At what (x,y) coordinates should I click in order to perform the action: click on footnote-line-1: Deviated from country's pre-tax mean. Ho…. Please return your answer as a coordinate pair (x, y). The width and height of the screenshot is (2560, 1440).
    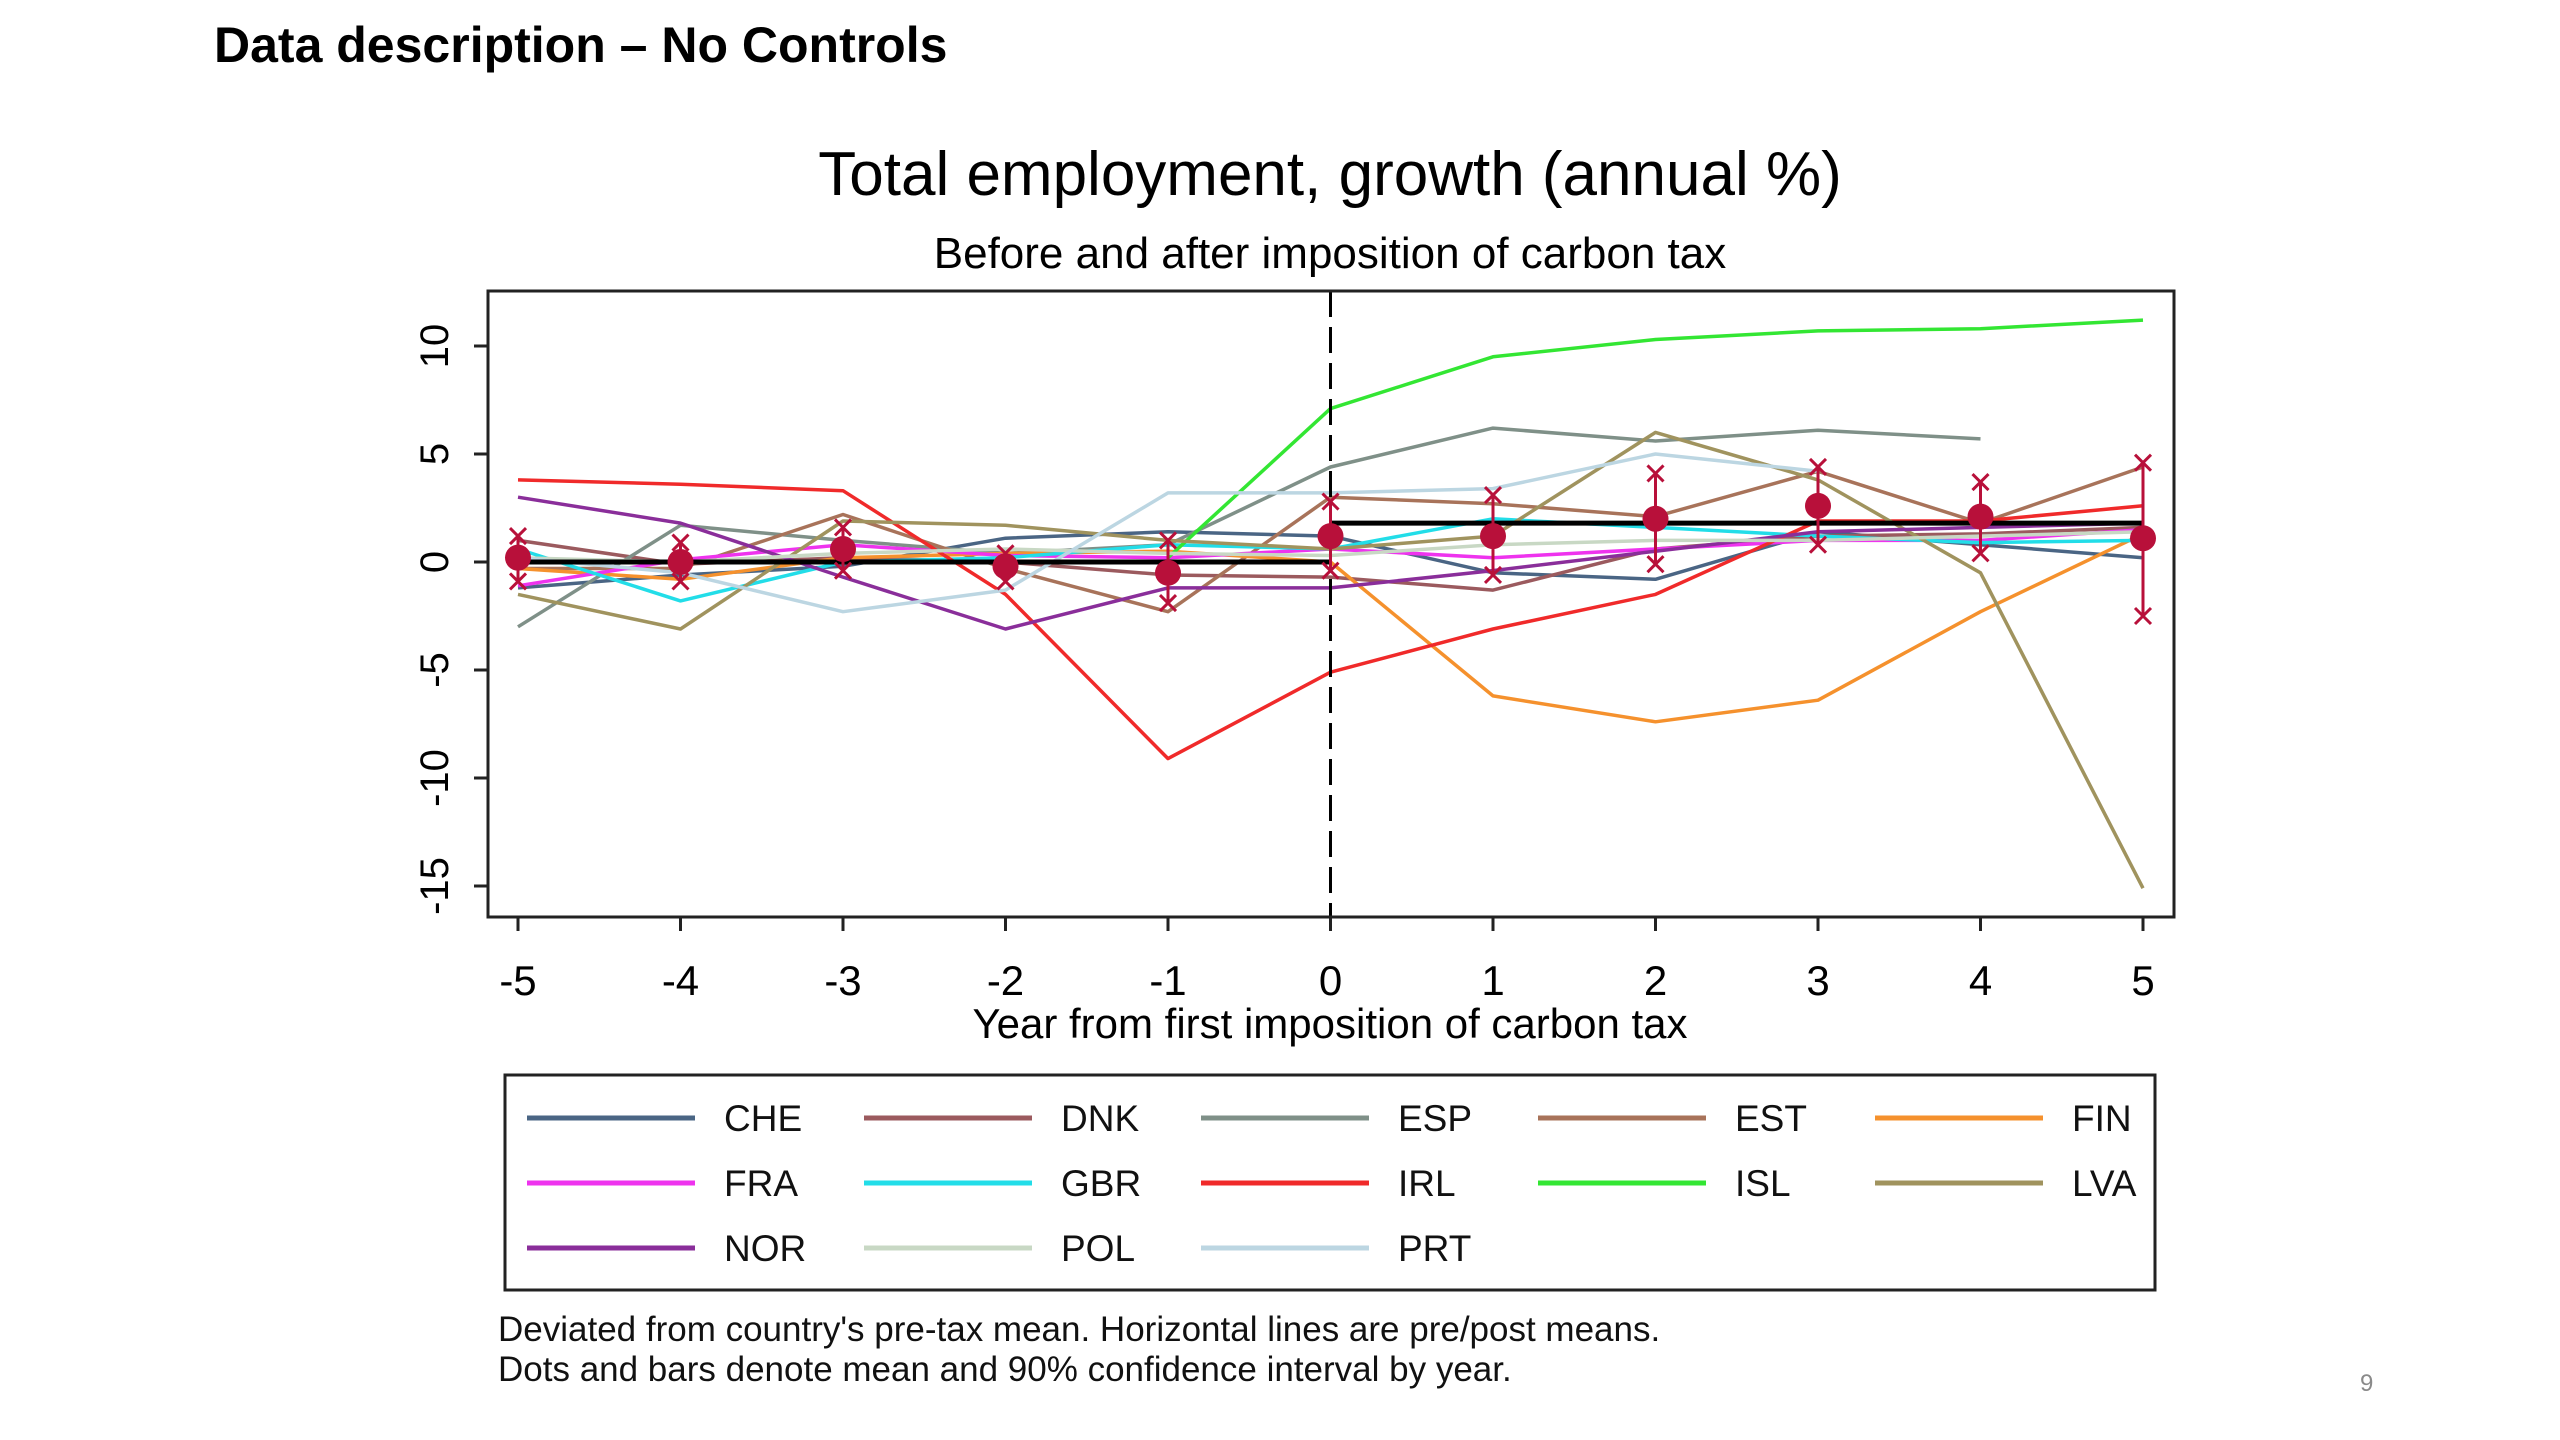
    Looking at the image, I should click on (1079, 1329).